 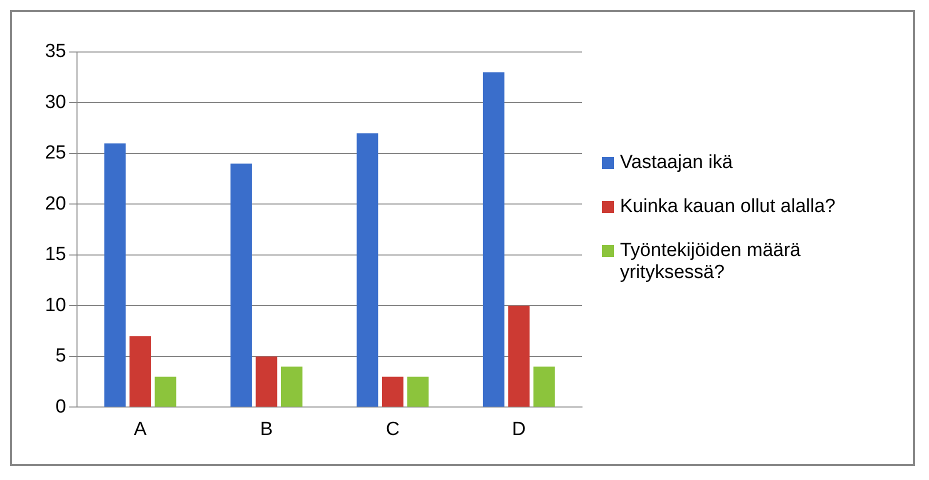 I want to click on legend-label: Työntekijöiden määrä yrityksessä?, so click(x=711, y=262).